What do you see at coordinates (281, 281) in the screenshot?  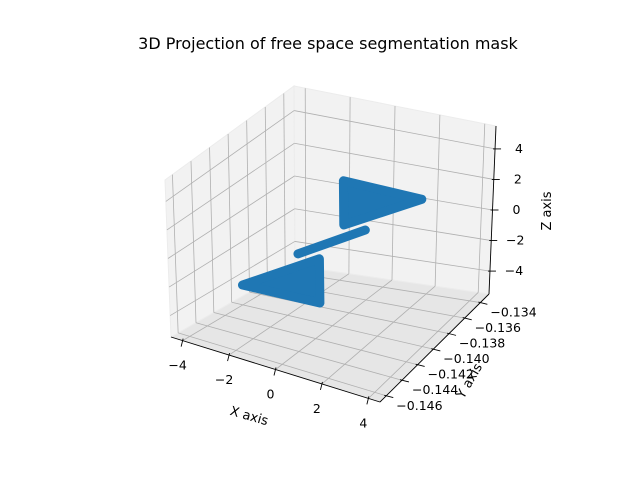 I see `series-0-lower-triangle` at bounding box center [281, 281].